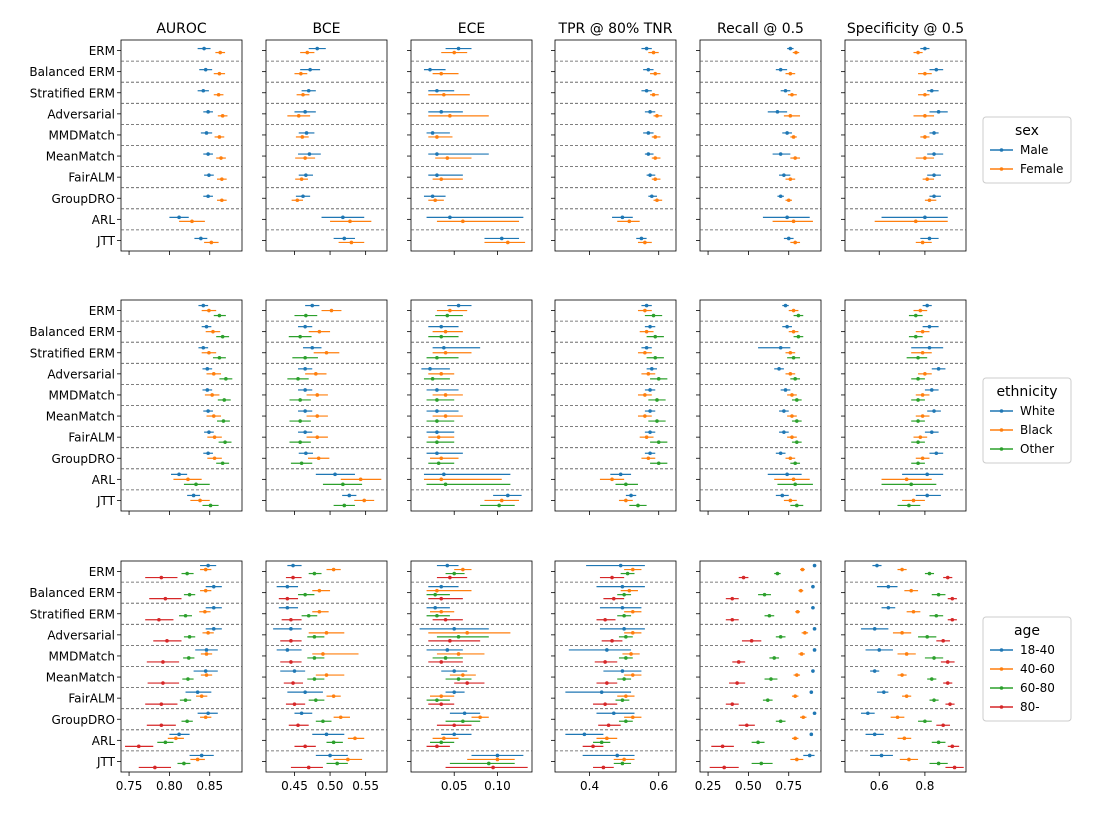 This screenshot has height=814, width=1094. Describe the element at coordinates (1027, 150) in the screenshot. I see `legend-box` at that location.